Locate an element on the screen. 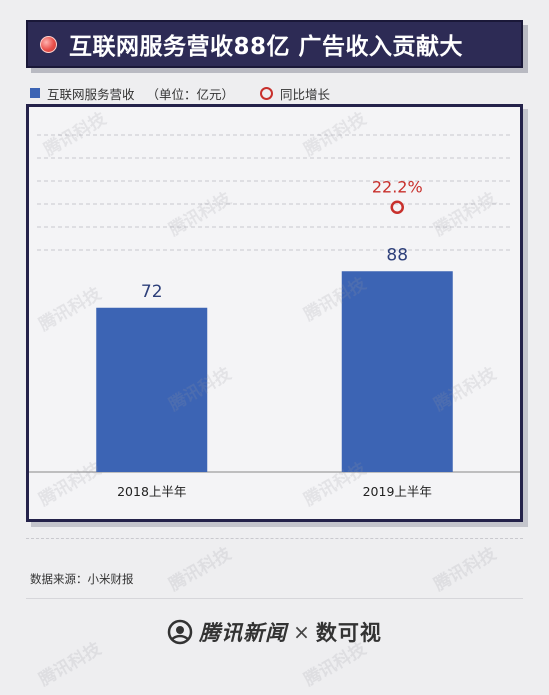  bar-value-label: 72 is located at coordinates (152, 292).